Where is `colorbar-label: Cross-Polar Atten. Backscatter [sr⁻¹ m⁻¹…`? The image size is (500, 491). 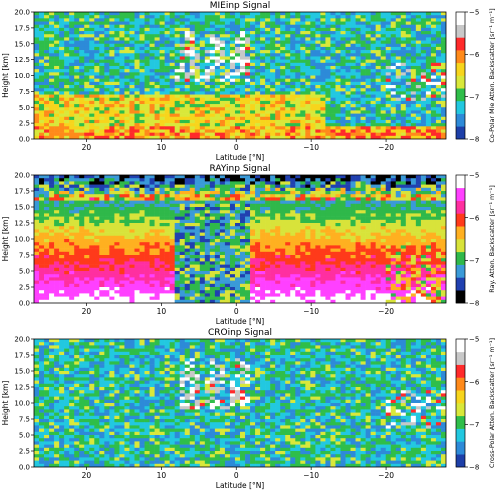
colorbar-label: Cross-Polar Atten. Backscatter [sr⁻¹ m⁻¹… is located at coordinates (492, 403).